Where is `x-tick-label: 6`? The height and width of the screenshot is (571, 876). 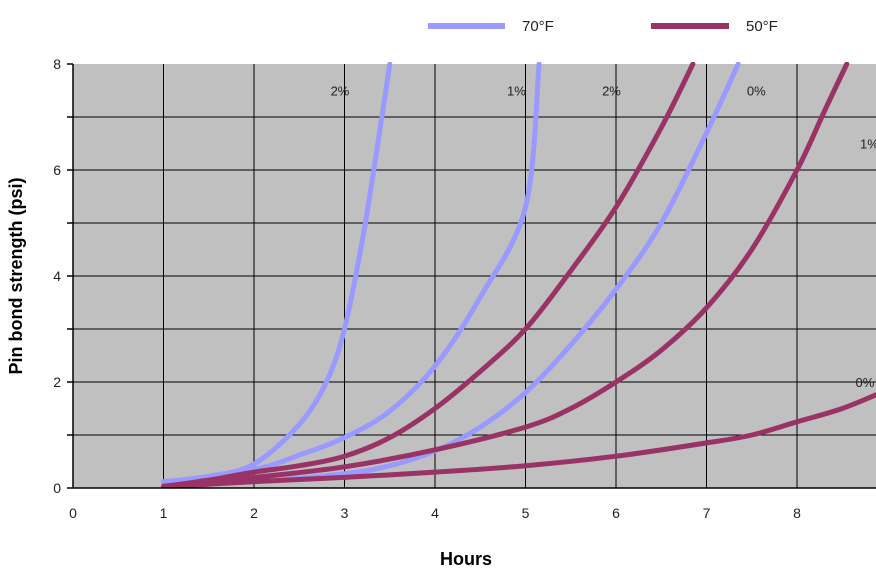 x-tick-label: 6 is located at coordinates (616, 513).